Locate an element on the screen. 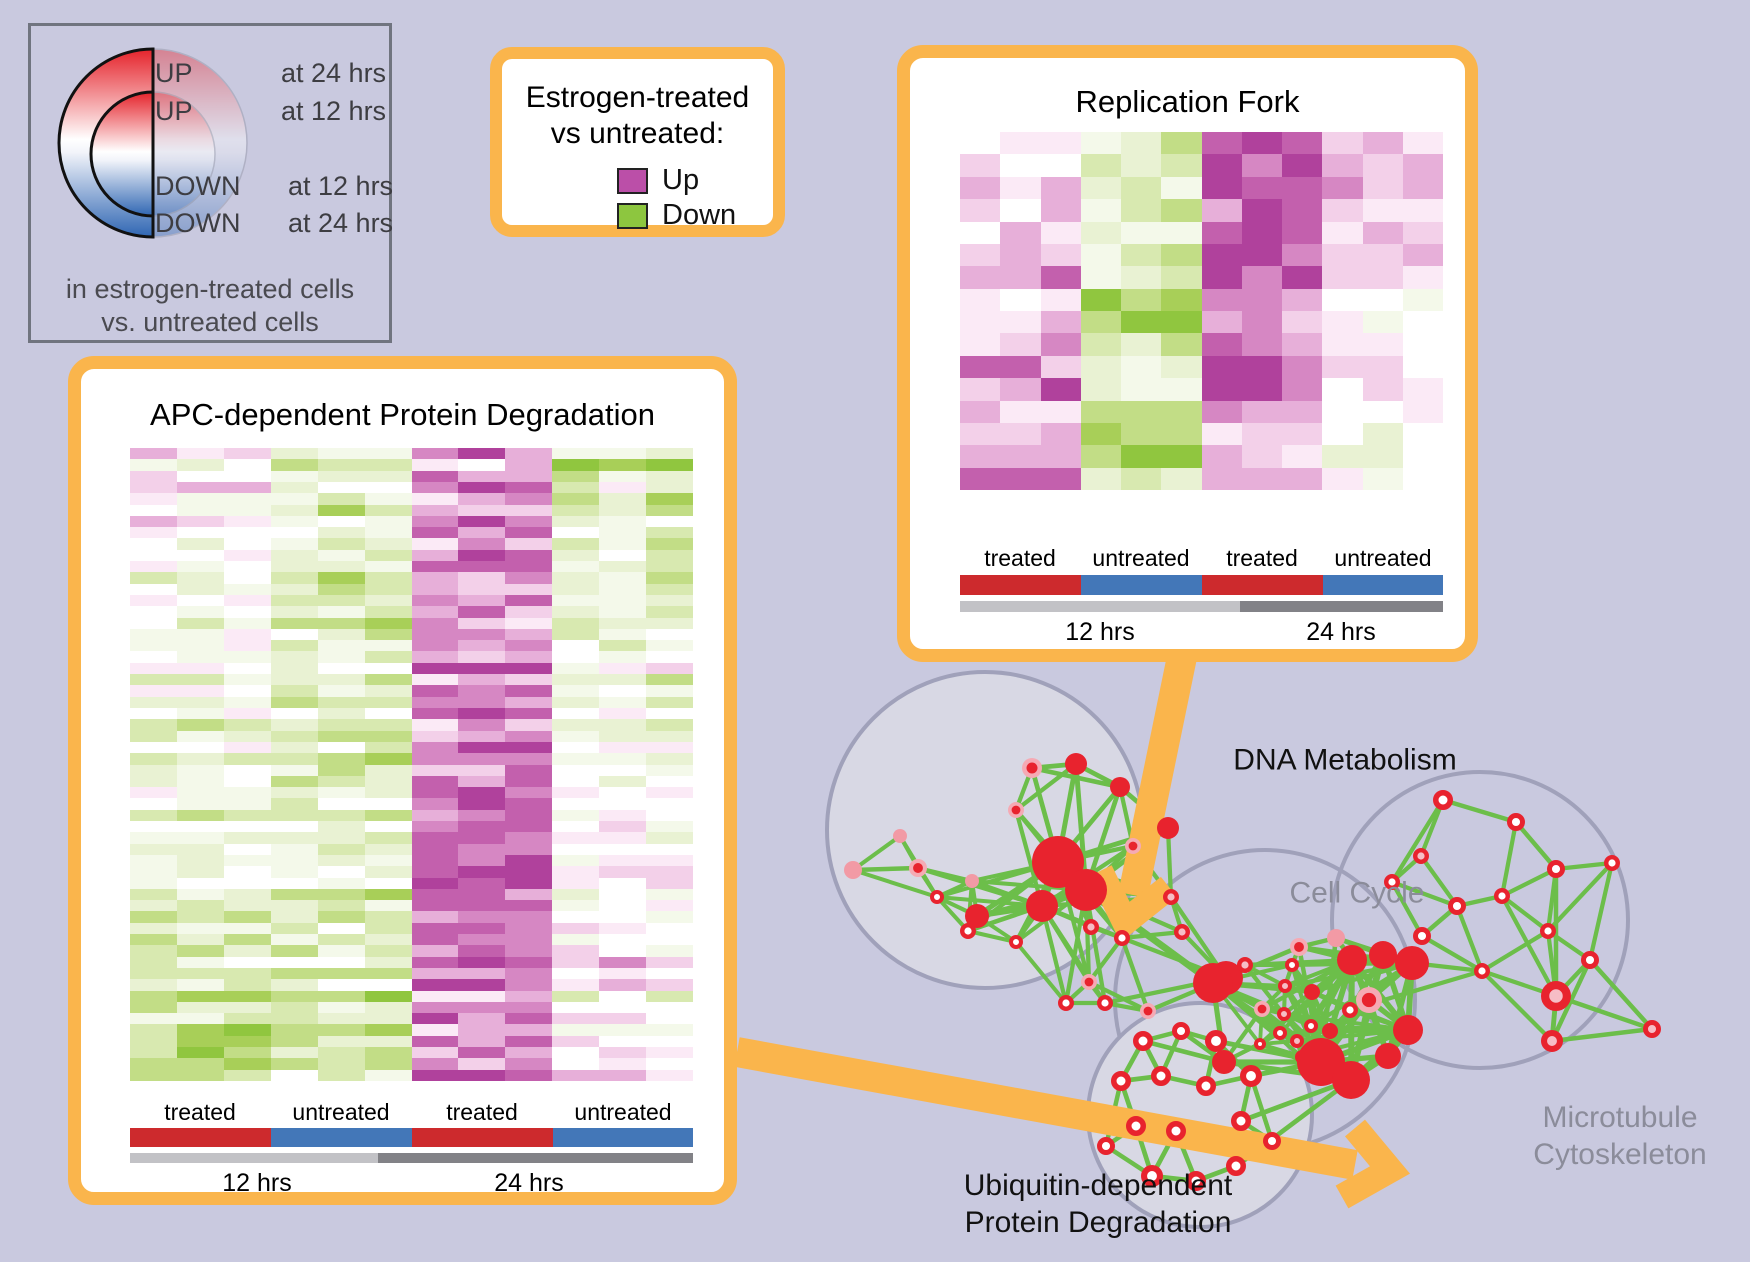 This screenshot has height=1279, width=1750. legend-time-down-24: at 24 hrs is located at coordinates (341, 223).